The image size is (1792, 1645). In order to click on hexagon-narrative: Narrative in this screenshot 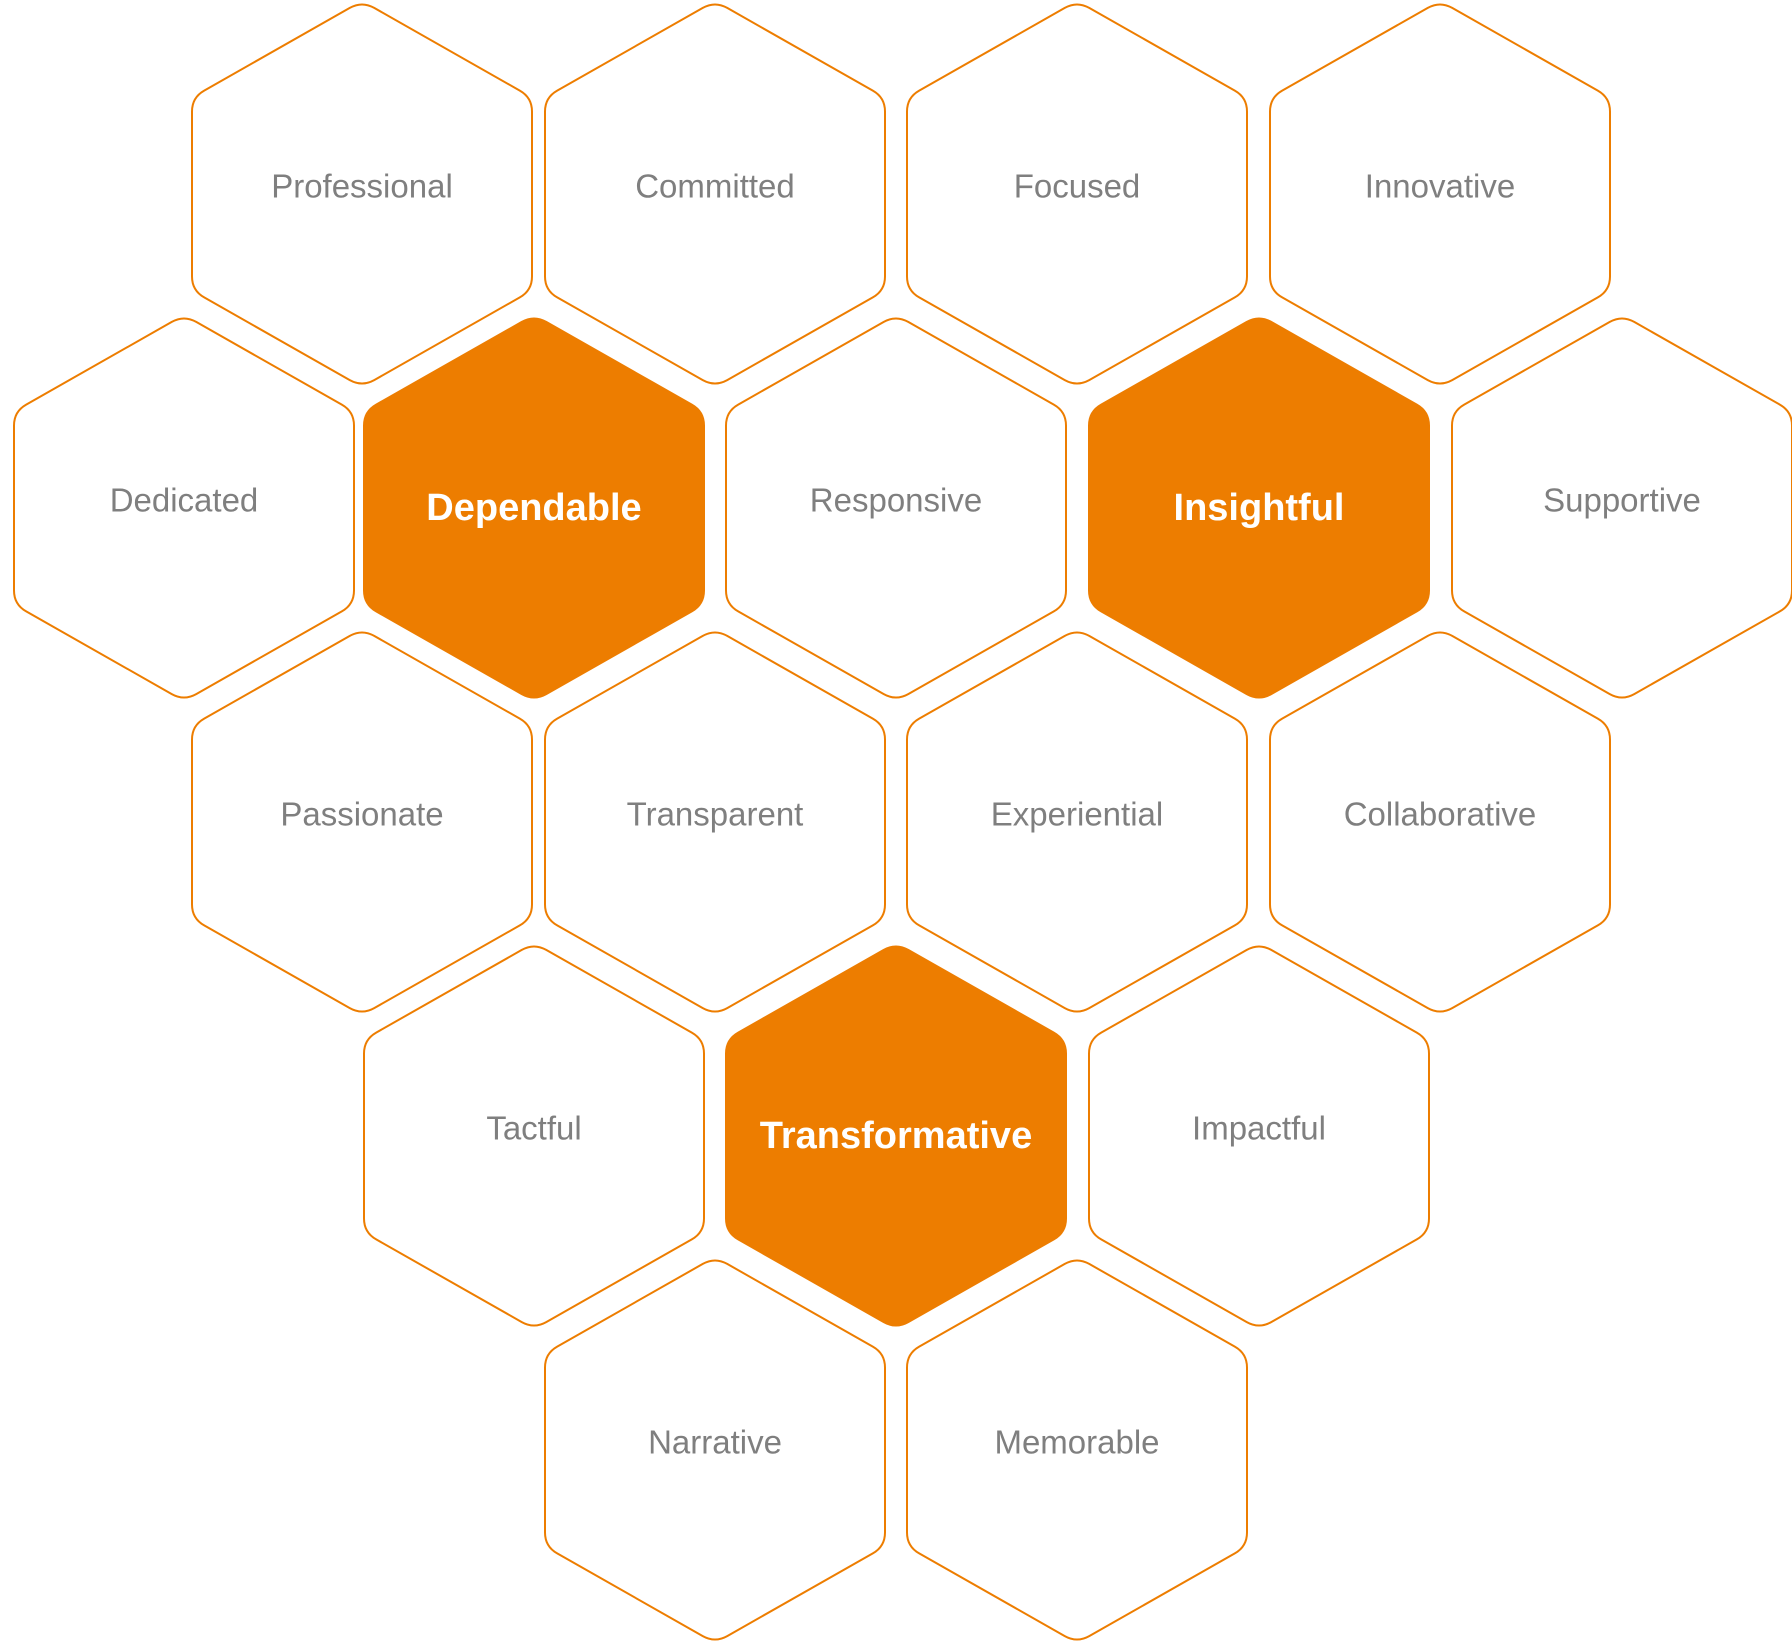, I will do `click(715, 1450)`.